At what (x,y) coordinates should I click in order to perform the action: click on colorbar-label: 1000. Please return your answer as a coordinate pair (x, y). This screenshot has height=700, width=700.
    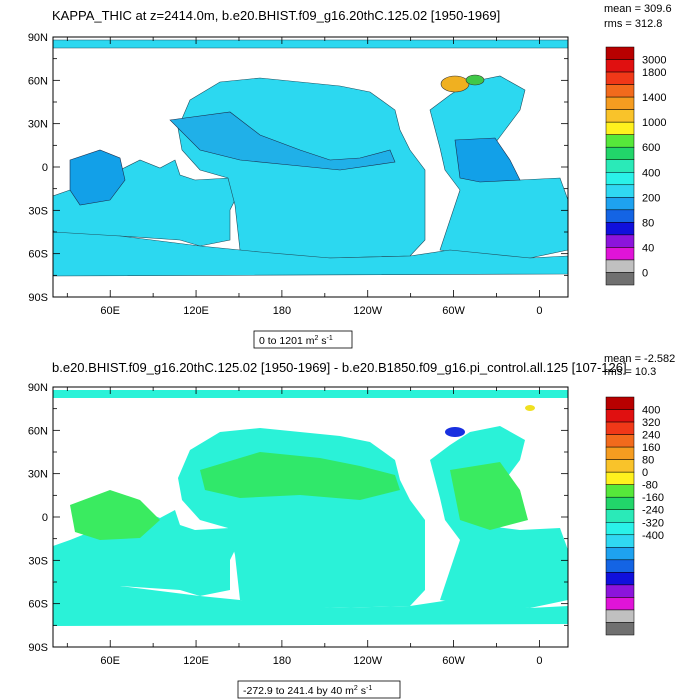
    Looking at the image, I should click on (654, 123).